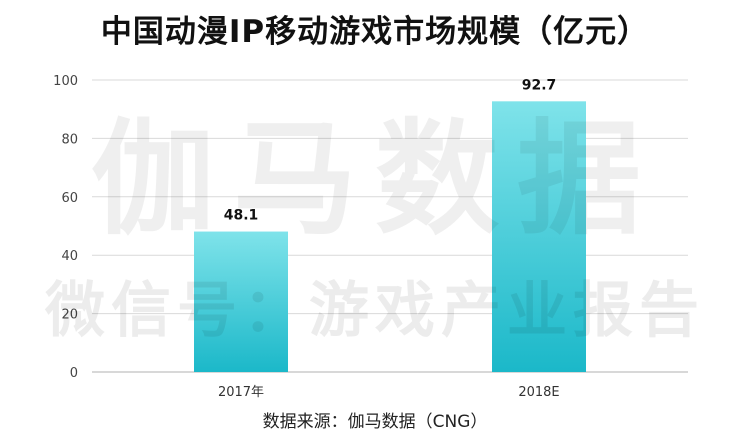 This screenshot has height=447, width=750. What do you see at coordinates (375, 32) in the screenshot?
I see `chart-title: 中国动漫IP移动游戏市场规模（亿元）` at bounding box center [375, 32].